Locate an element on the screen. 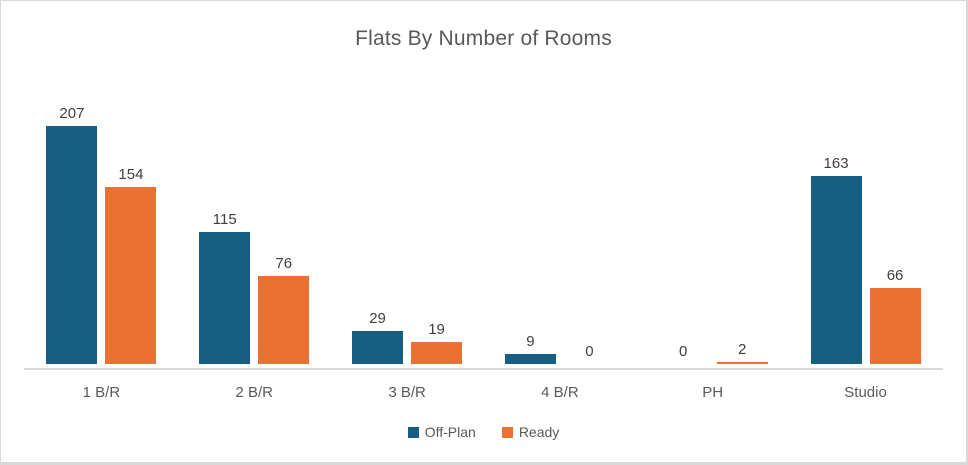 This screenshot has height=465, width=968. bar-off-plan-1-b-r is located at coordinates (72, 245).